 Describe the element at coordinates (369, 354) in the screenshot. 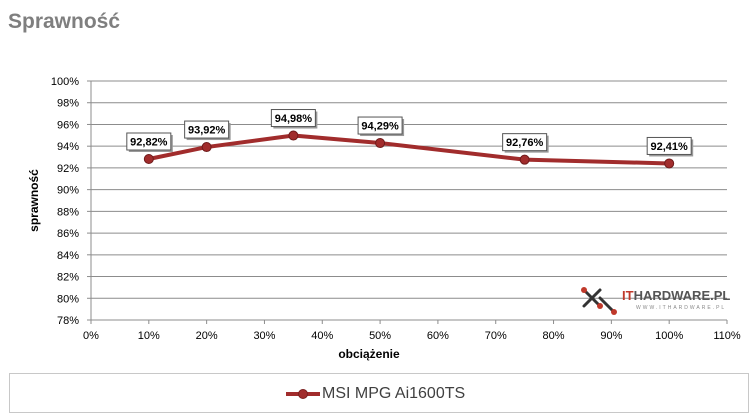

I see `x-axis-title: obciążenie` at that location.